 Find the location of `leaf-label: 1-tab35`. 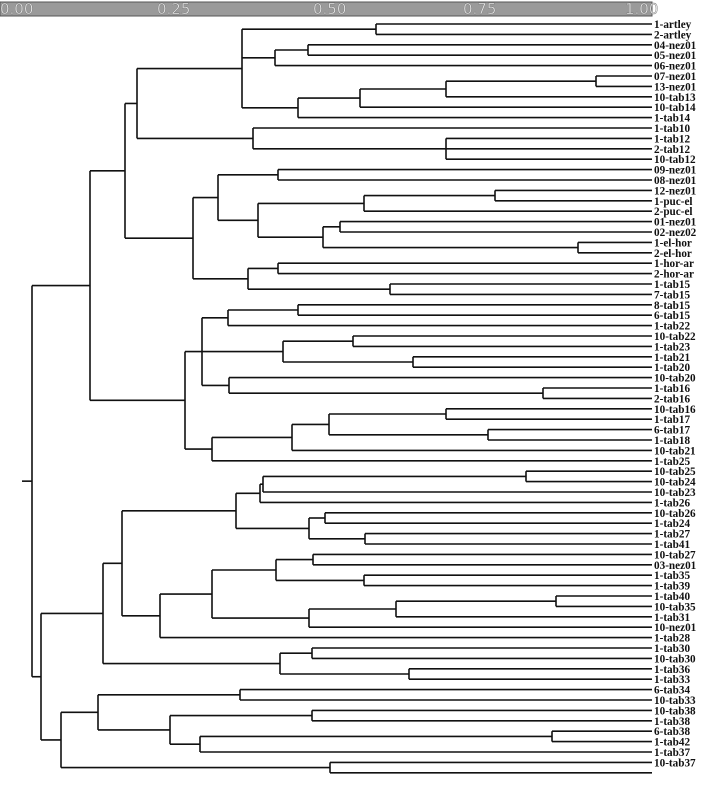

leaf-label: 1-tab35 is located at coordinates (672, 576).